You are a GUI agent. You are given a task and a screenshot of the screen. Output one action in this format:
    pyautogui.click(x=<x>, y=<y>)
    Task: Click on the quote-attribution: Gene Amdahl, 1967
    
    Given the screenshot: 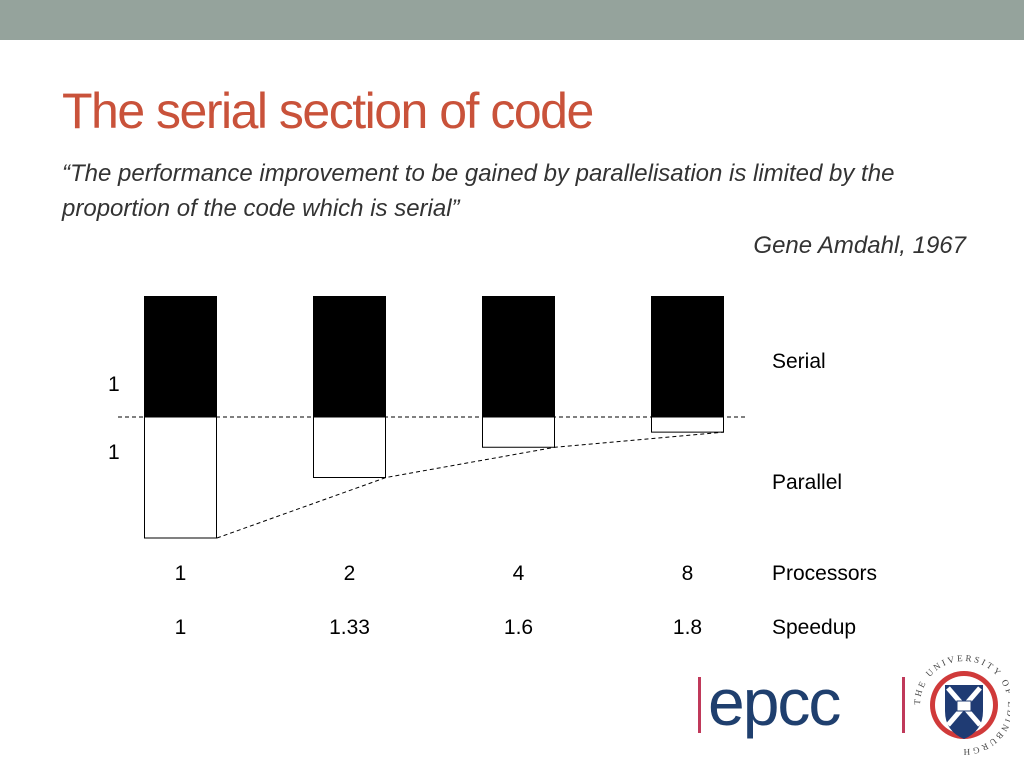 What is the action you would take?
    pyautogui.click(x=859, y=245)
    